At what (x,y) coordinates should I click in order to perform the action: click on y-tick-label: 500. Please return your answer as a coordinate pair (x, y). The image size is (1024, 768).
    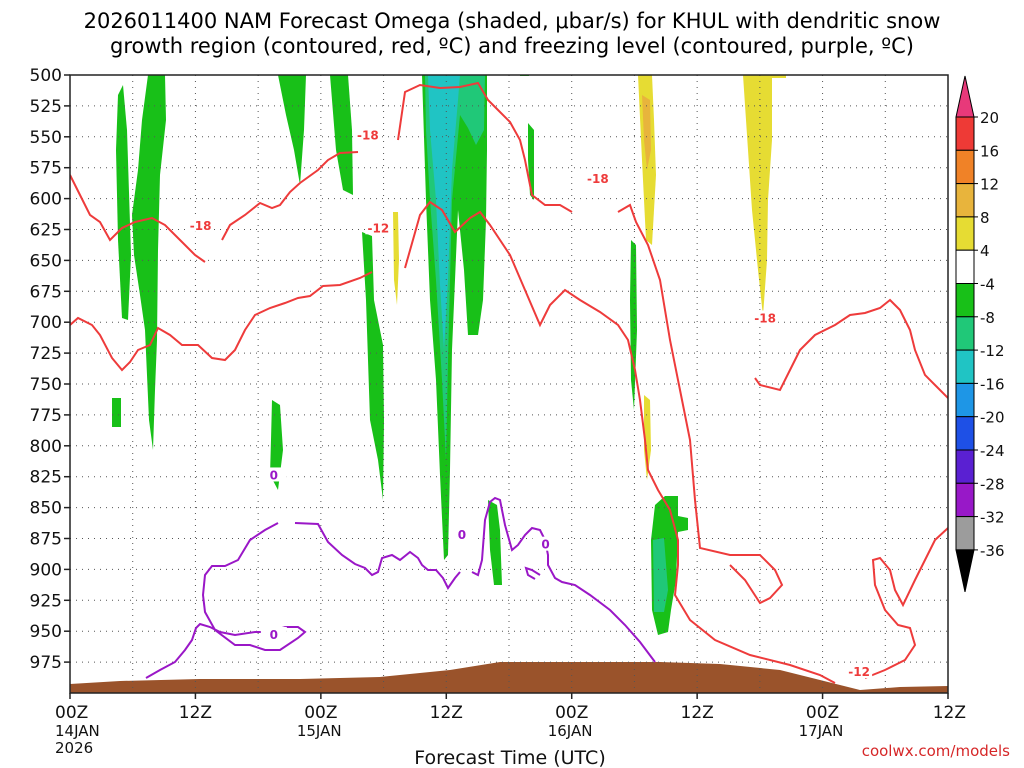
    Looking at the image, I should click on (46, 76).